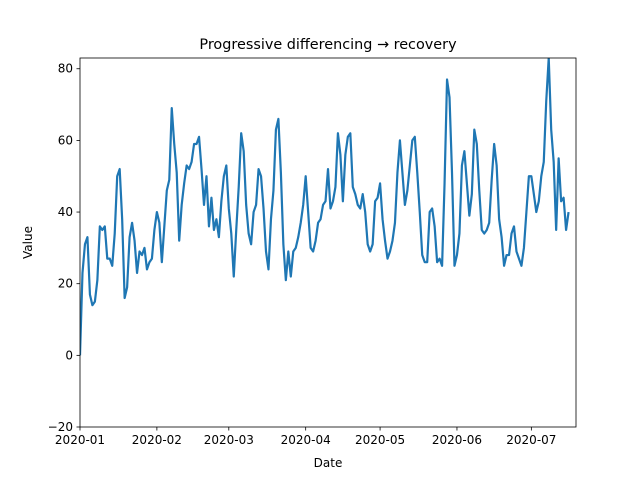 This screenshot has height=480, width=640. I want to click on y-tick-label: 80, so click(65, 69).